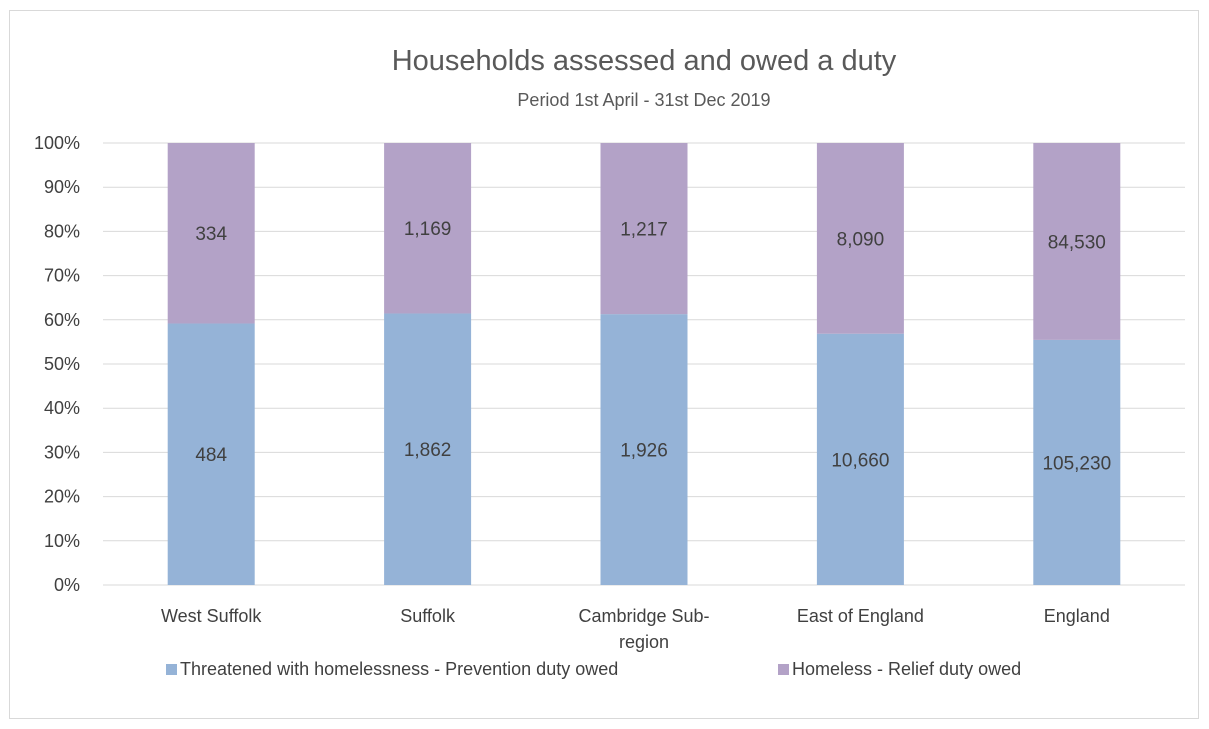  Describe the element at coordinates (62, 452) in the screenshot. I see `y-tick-label: 30%` at that location.